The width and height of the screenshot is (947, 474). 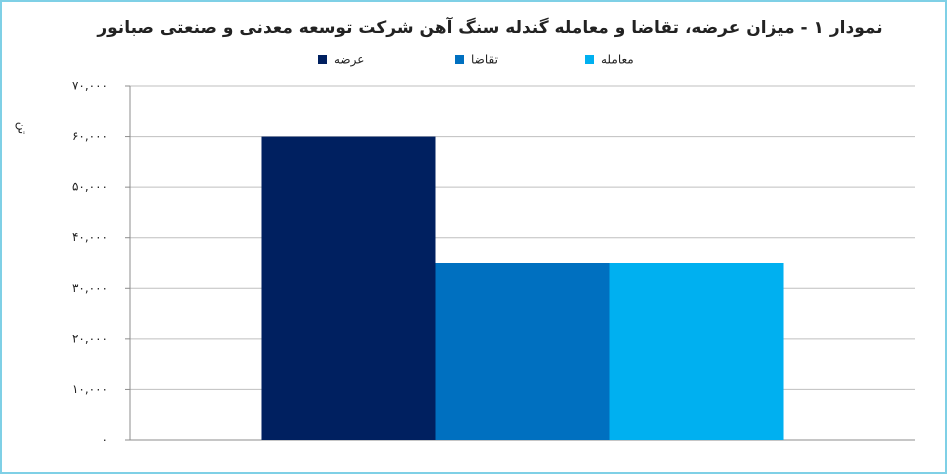 What do you see at coordinates (90, 338) in the screenshot?
I see `y-tick-label: ۲۰,۰۰۰` at bounding box center [90, 338].